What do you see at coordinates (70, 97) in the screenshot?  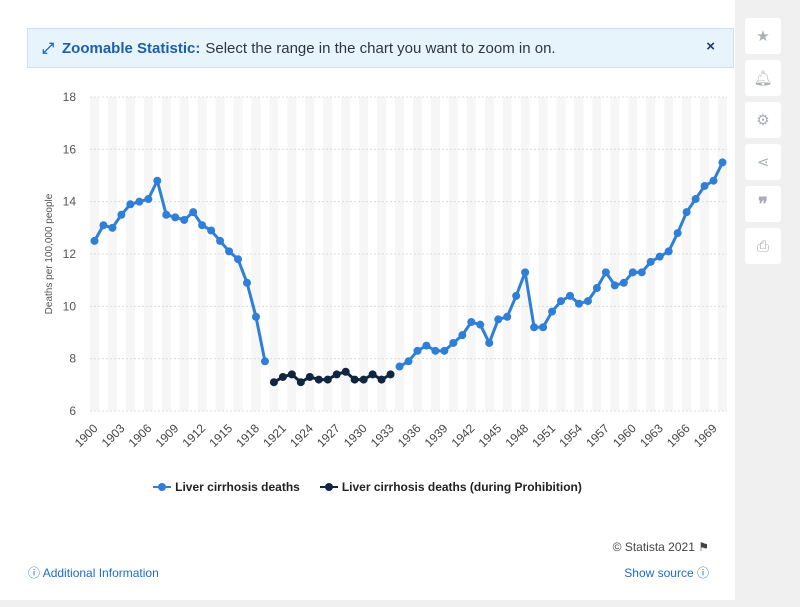 I see `y-tick-label: 18` at bounding box center [70, 97].